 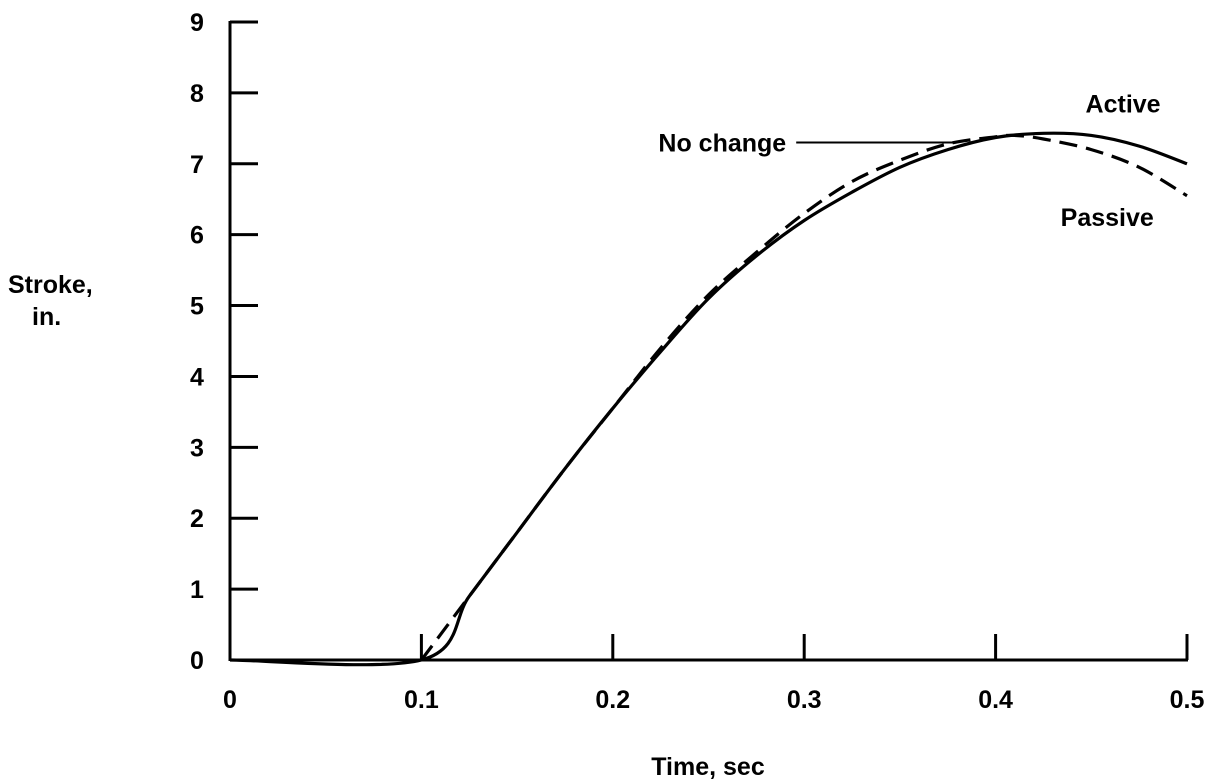 I want to click on x-axis-title: Time, sec, so click(x=708, y=767).